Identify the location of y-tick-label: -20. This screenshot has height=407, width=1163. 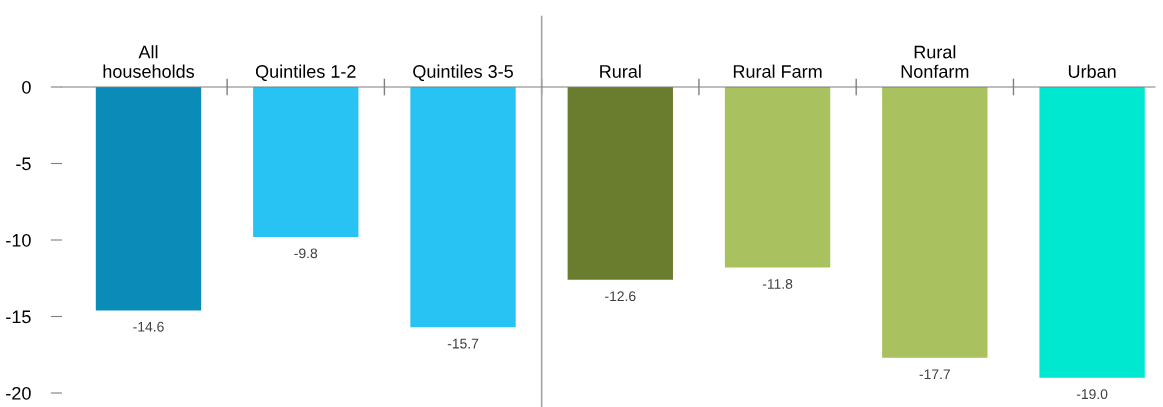
(18, 393).